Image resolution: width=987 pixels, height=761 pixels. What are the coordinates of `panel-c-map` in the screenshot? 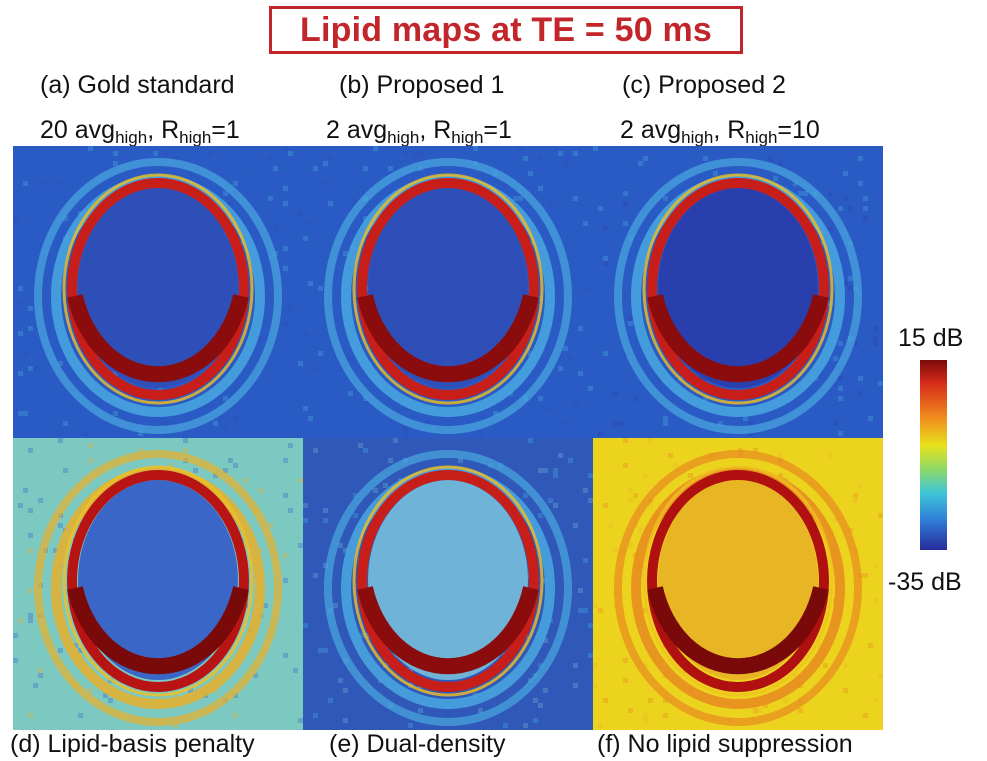 It's located at (738, 292).